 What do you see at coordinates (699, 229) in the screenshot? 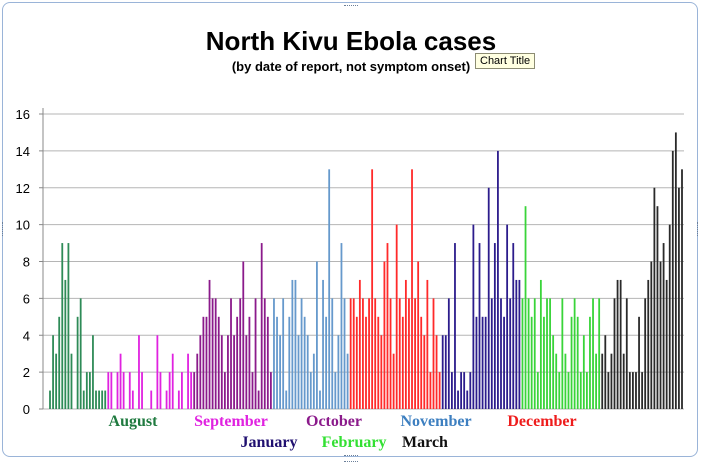
I see `resize-handle-right` at bounding box center [699, 229].